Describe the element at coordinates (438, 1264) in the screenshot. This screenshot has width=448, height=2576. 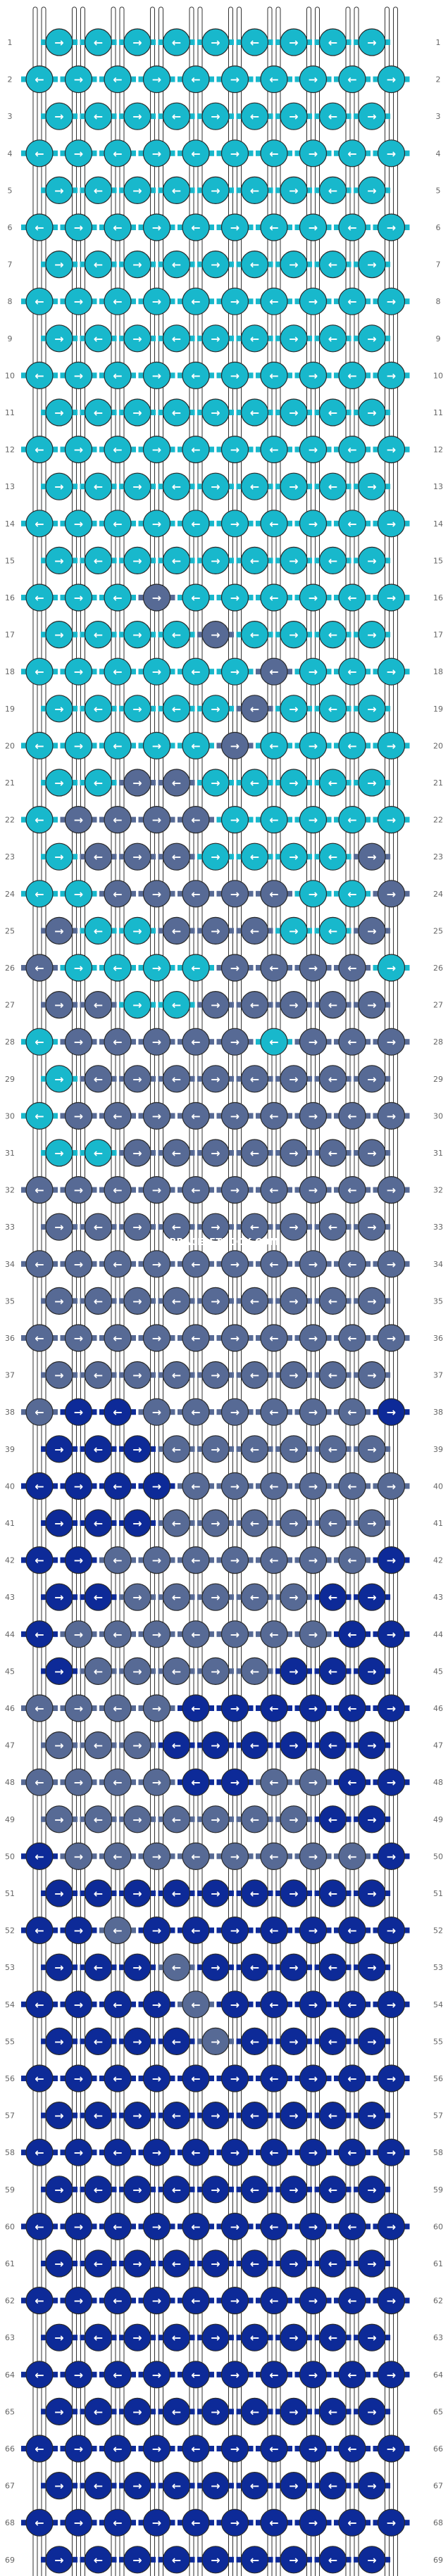
I see `row-number-right: 34` at that location.